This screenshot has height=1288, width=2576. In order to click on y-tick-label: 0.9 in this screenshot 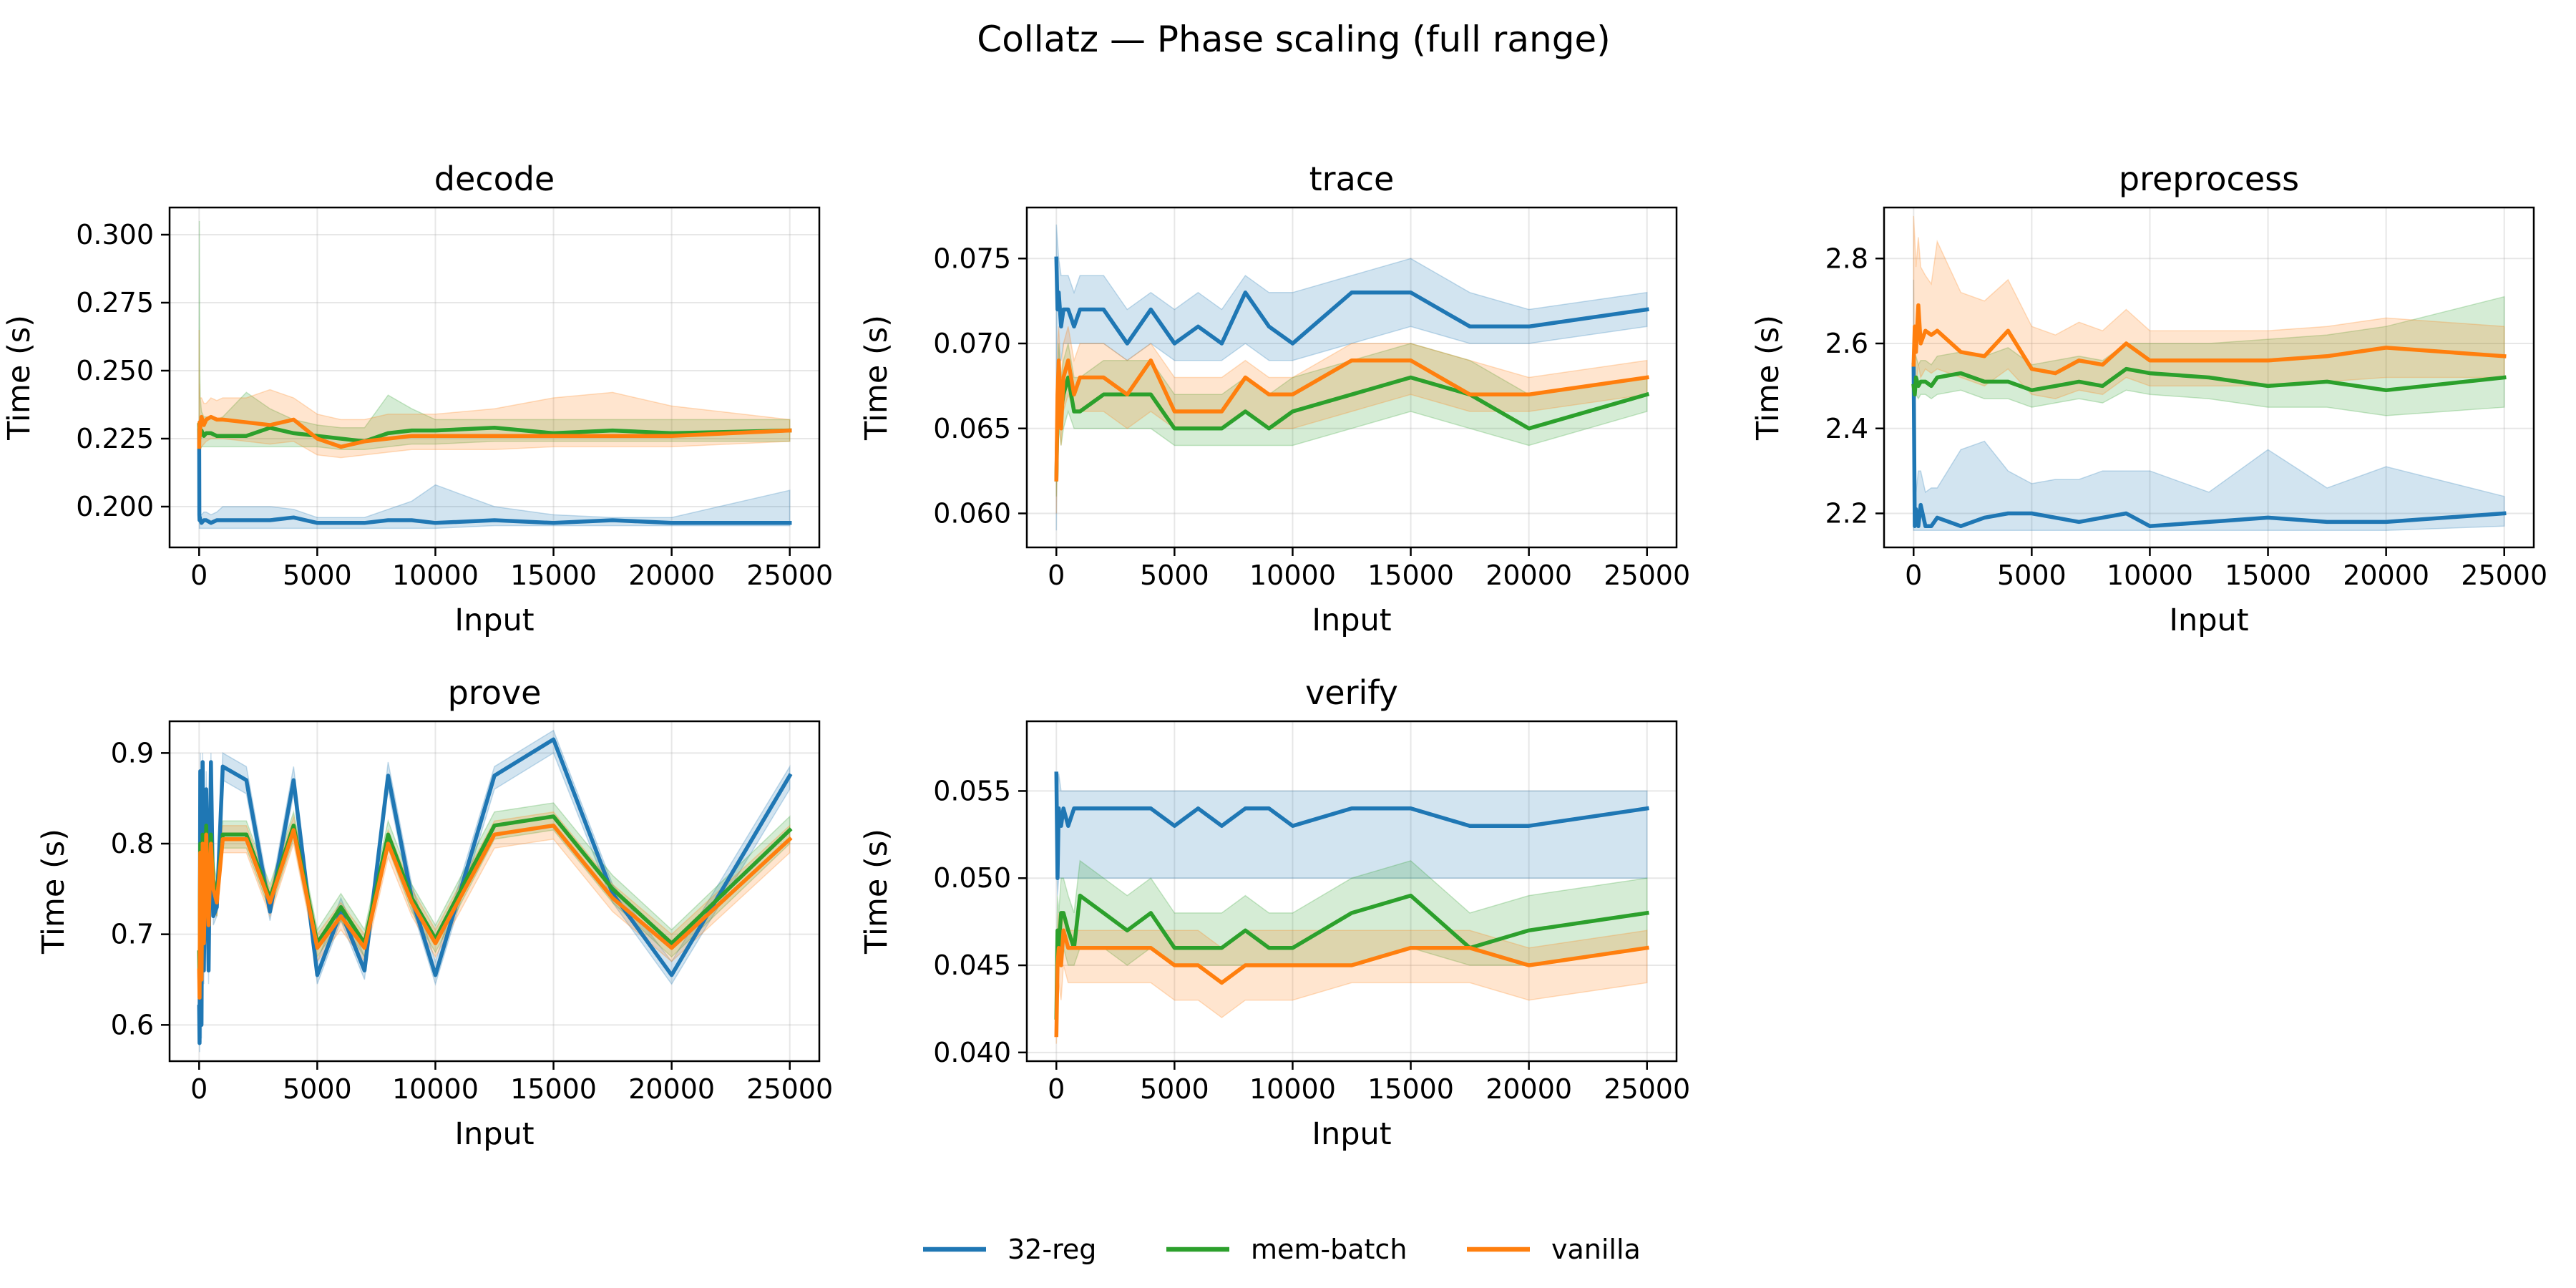, I will do `click(132, 753)`.